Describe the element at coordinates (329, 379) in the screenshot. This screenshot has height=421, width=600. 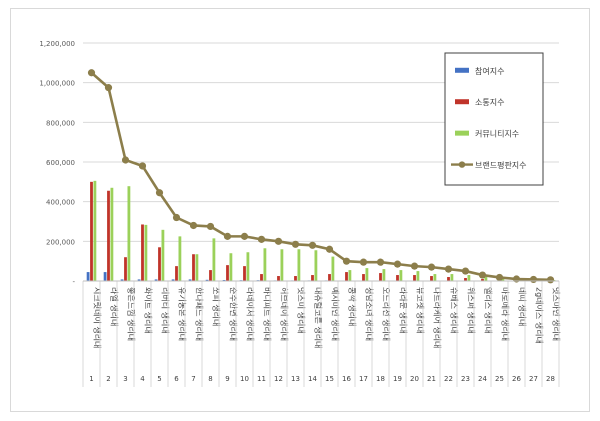
I see `category-number: 15` at that location.